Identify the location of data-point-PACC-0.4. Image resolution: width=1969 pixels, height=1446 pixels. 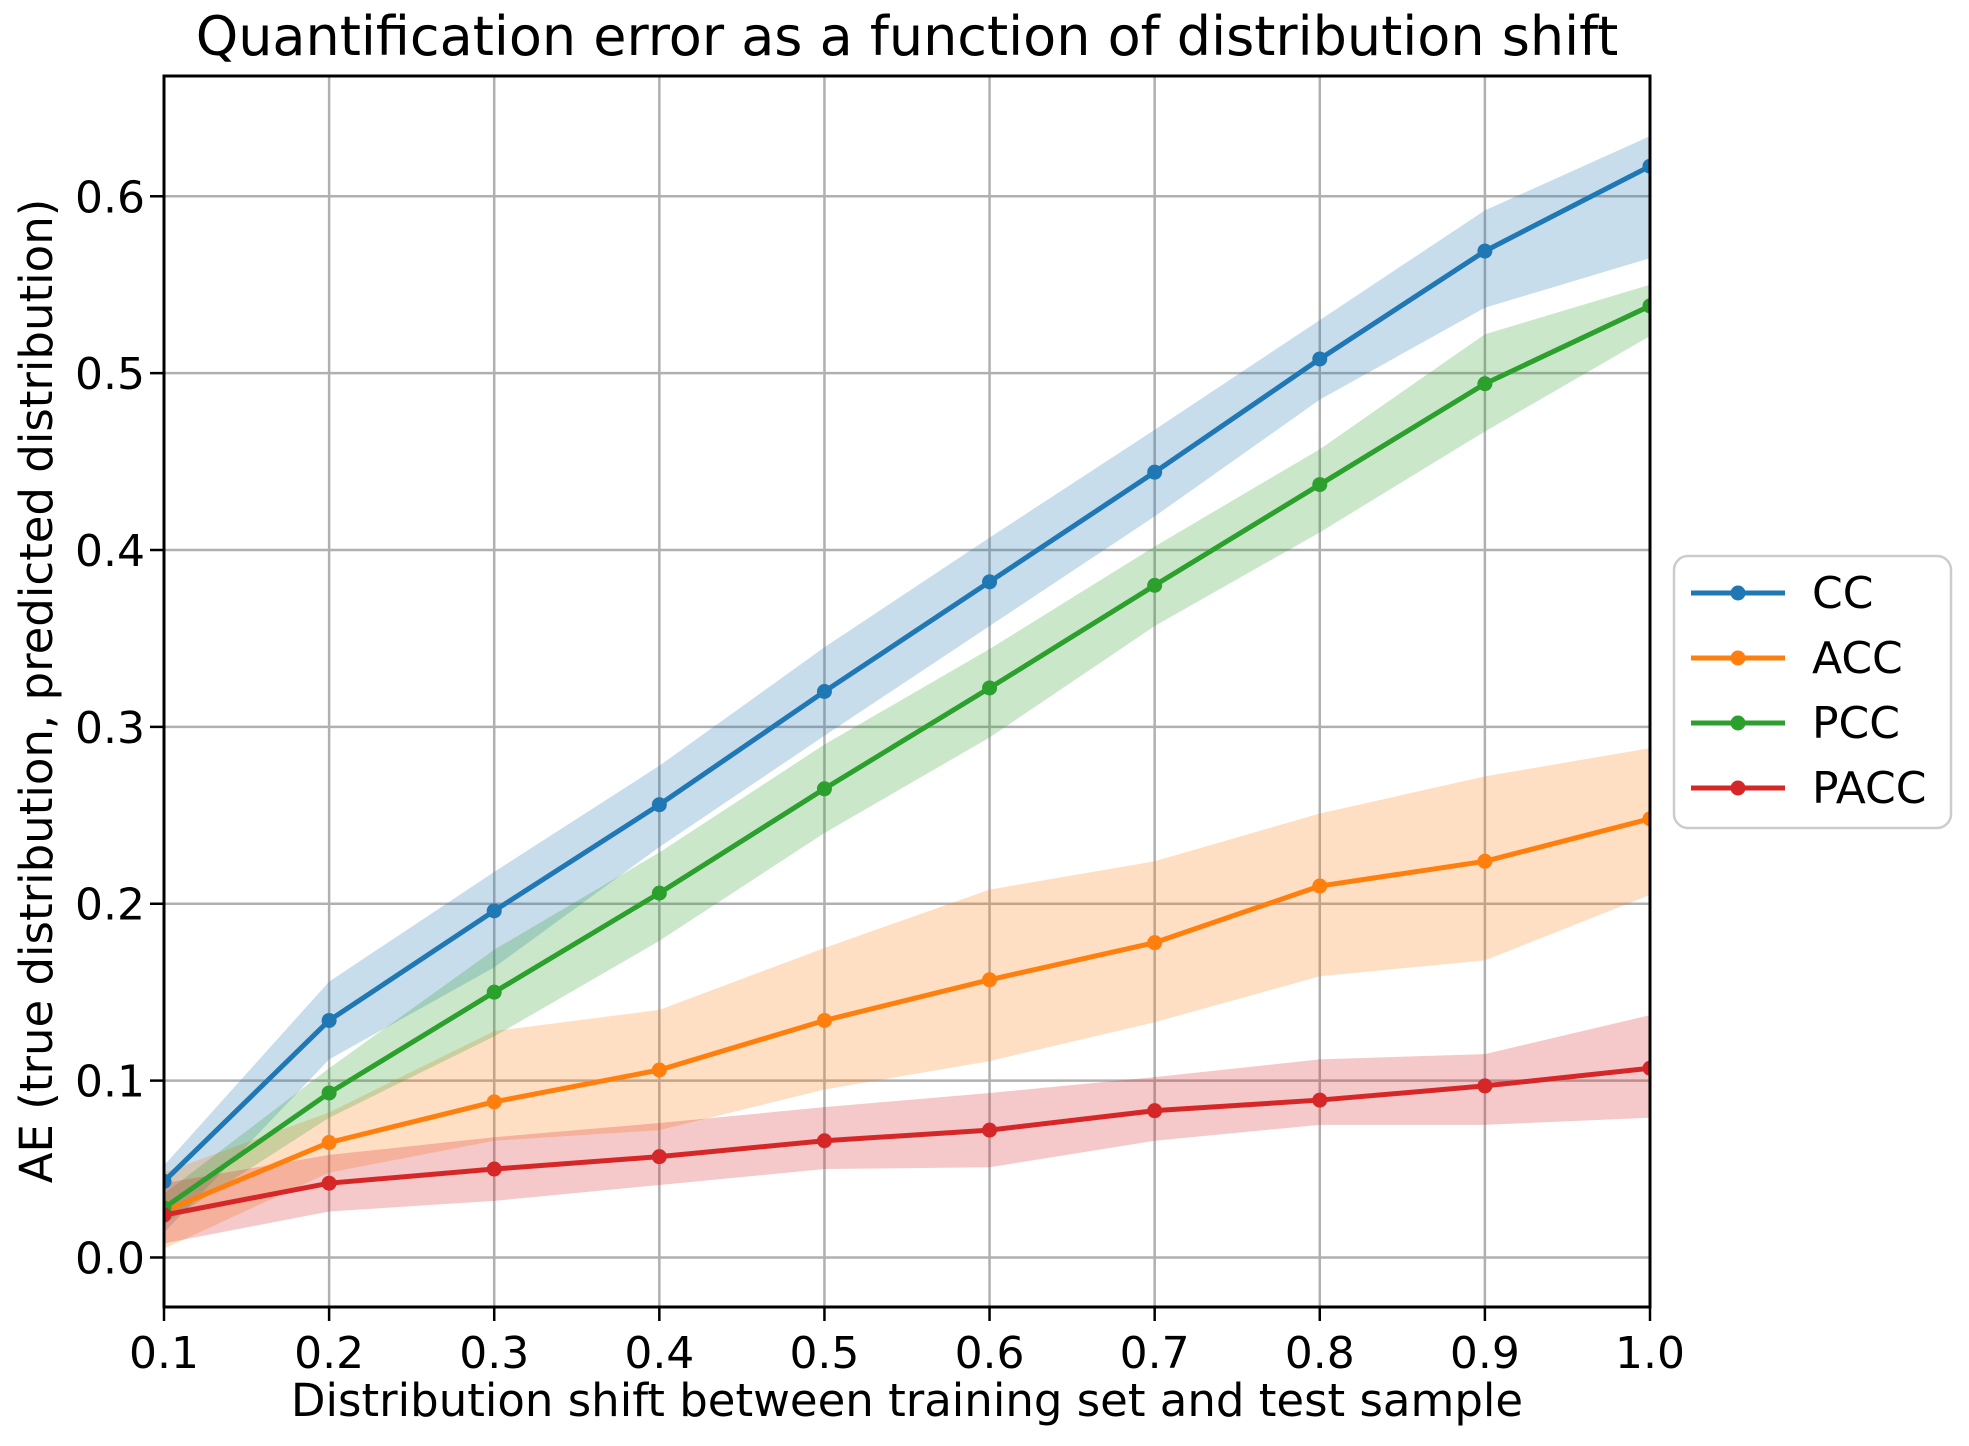
(659, 1157).